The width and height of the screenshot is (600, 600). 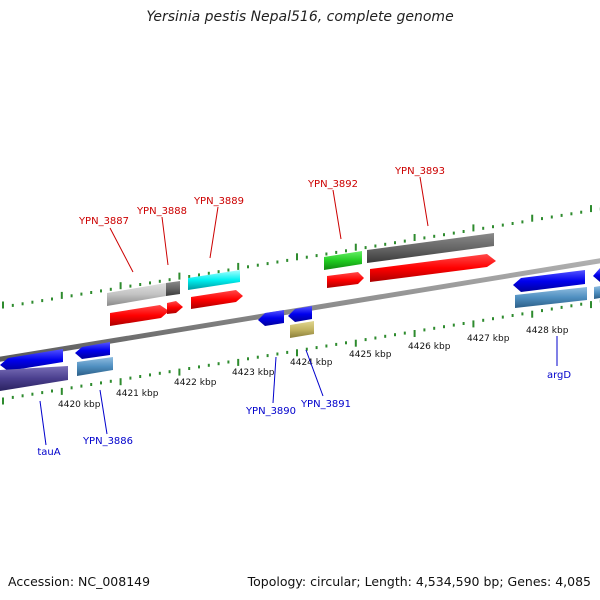 What do you see at coordinates (304, 414) in the screenshot?
I see `reverse-gene-label-text: tauA YPN_3886 YPN_3890 YPN_3891 argD` at bounding box center [304, 414].